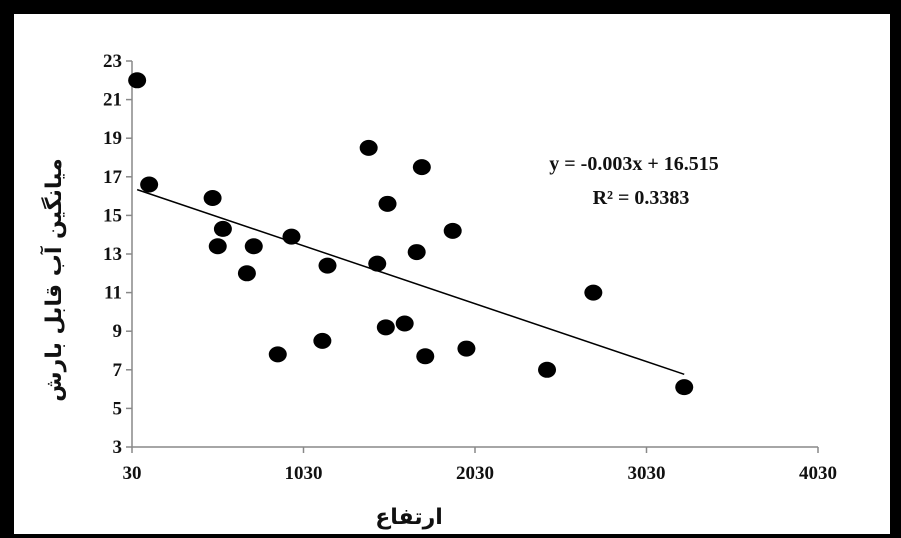 The height and width of the screenshot is (538, 901). I want to click on y-tick-label: 15, so click(112, 215).